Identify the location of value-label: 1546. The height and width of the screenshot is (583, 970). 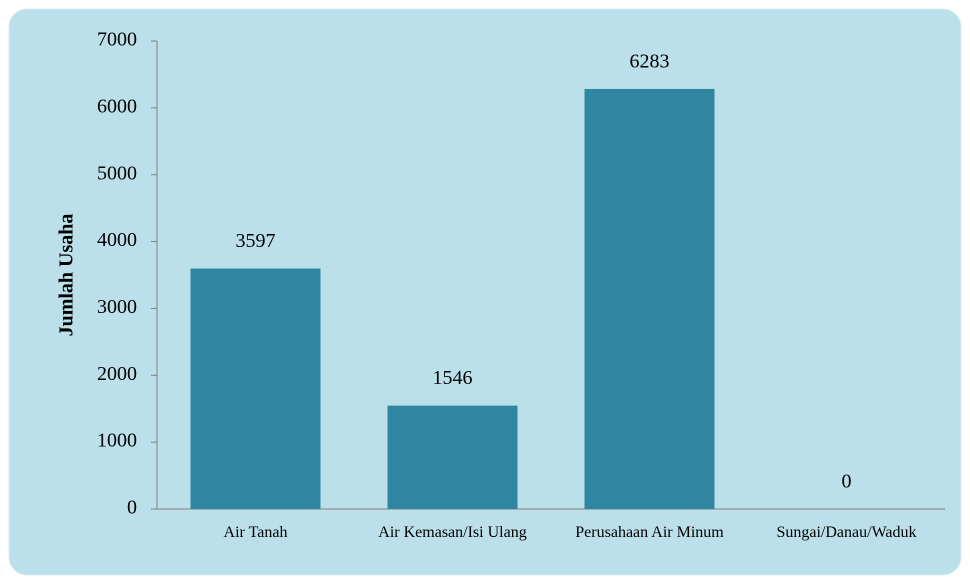
(453, 378).